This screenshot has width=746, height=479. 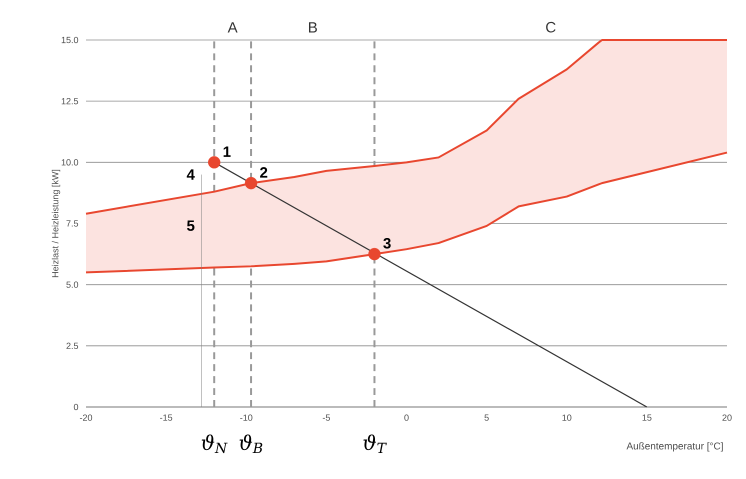 What do you see at coordinates (76, 407) in the screenshot?
I see `y-tick-label: 0` at bounding box center [76, 407].